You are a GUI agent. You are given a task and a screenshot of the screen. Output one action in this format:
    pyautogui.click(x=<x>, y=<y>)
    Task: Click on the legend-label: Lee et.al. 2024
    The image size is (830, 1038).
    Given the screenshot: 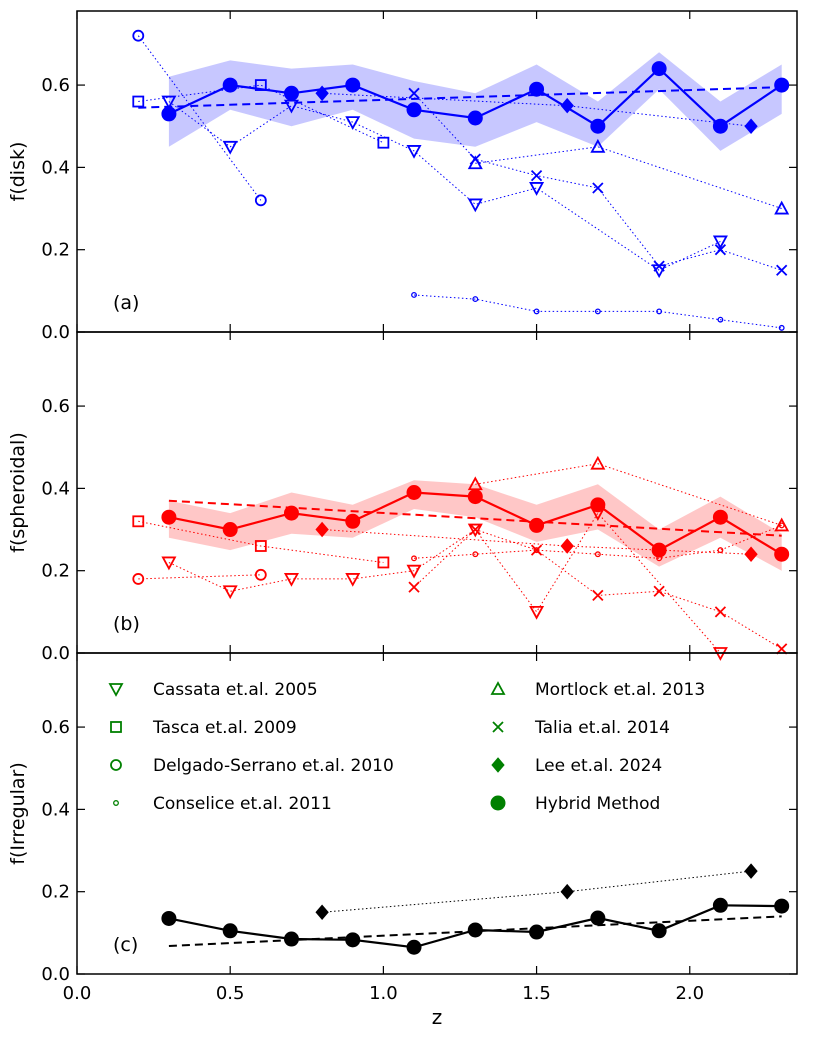 What is the action you would take?
    pyautogui.click(x=598, y=766)
    